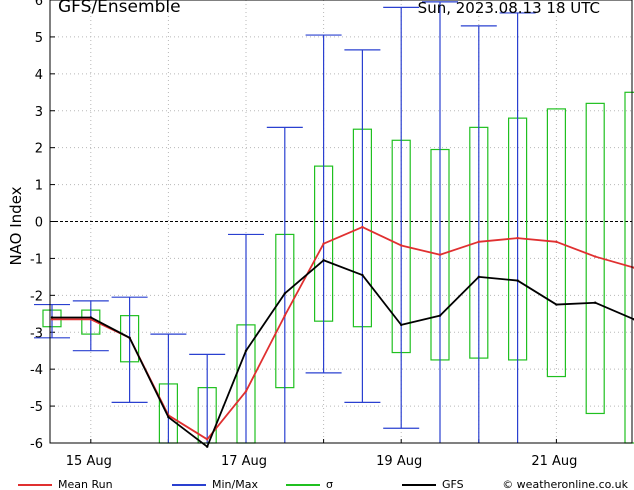 Image resolution: width=634 pixels, height=490 pixels. I want to click on legend-swatch-min-max, so click(189, 485).